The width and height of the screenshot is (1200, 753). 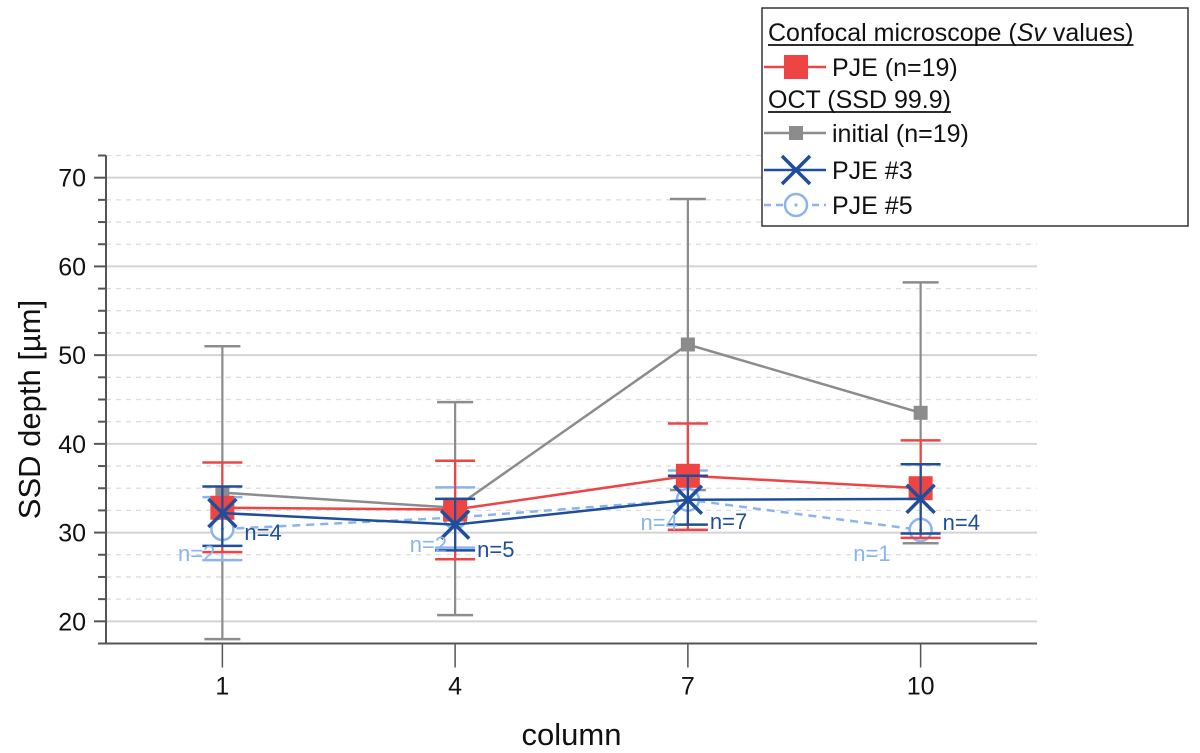 I want to click on circle-marker-dot, so click(x=796, y=205).